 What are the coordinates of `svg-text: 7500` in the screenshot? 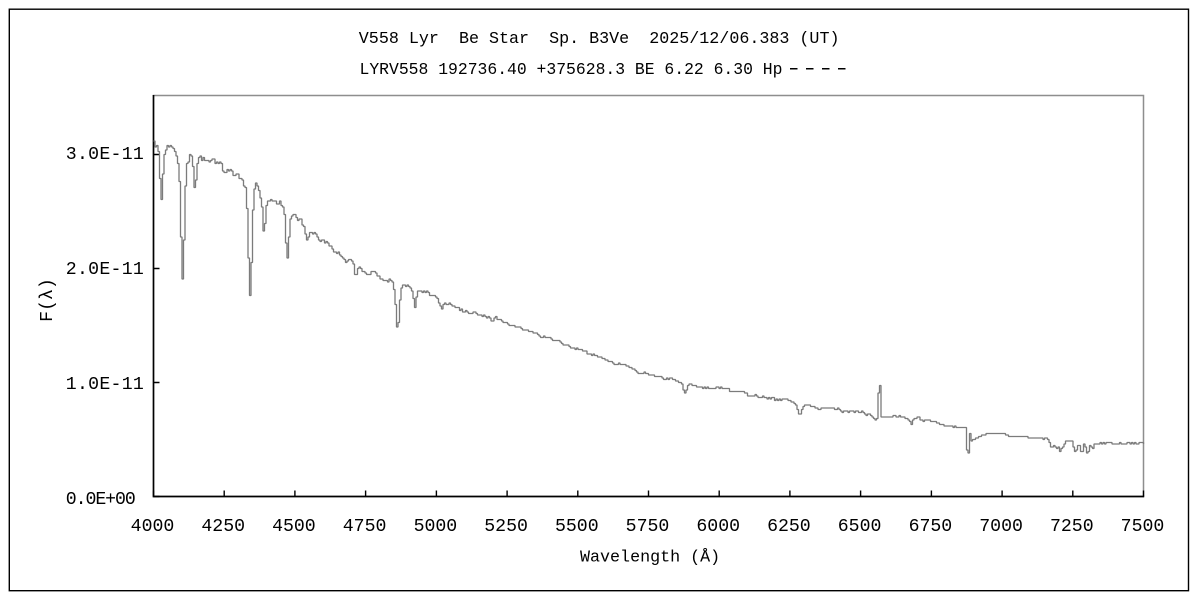 It's located at (1143, 527).